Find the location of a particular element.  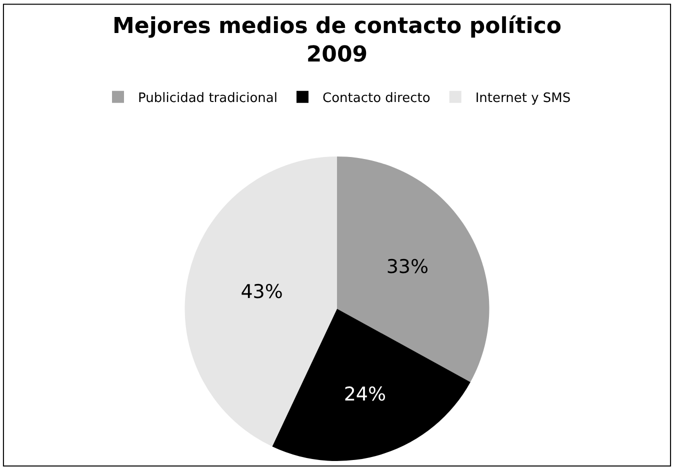

data-label: 24% is located at coordinates (365, 395).